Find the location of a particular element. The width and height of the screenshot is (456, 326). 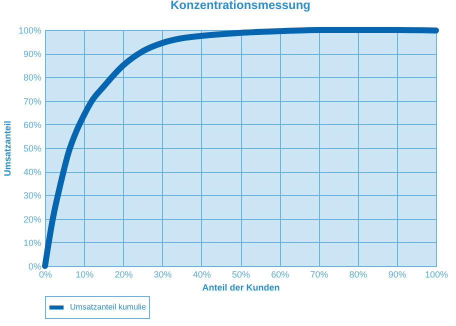

x-tick-label: 100% is located at coordinates (436, 275).